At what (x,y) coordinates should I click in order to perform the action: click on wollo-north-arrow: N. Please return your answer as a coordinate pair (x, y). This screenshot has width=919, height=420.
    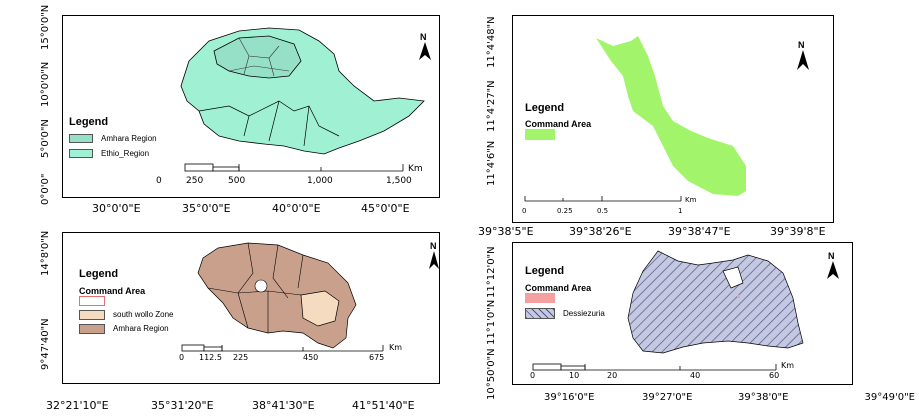
    Looking at the image, I should click on (833, 268).